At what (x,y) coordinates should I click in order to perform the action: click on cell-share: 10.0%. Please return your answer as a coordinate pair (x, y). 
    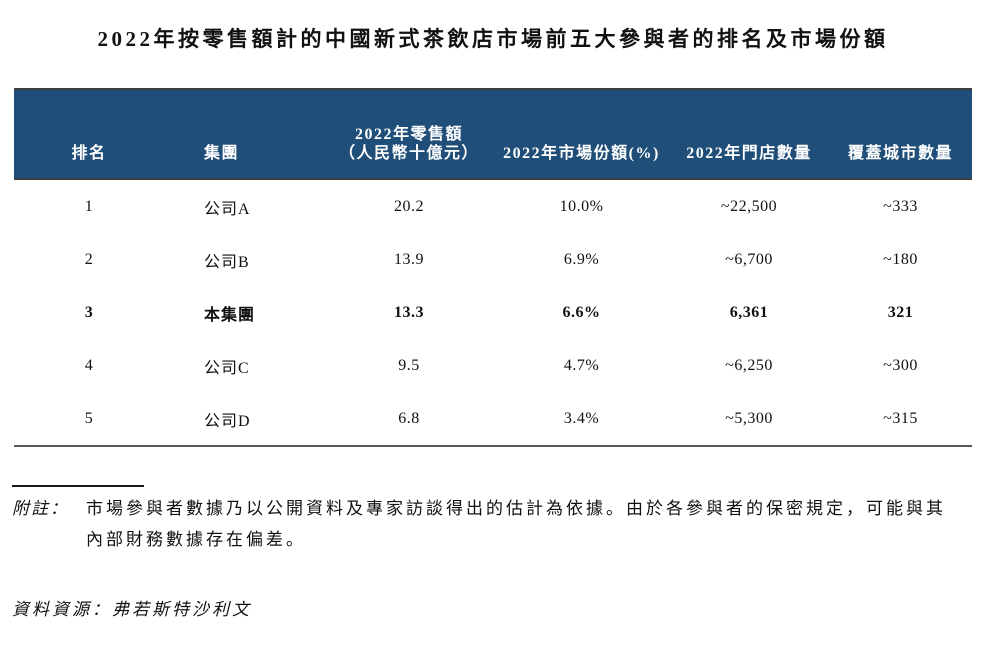
    Looking at the image, I should click on (581, 206).